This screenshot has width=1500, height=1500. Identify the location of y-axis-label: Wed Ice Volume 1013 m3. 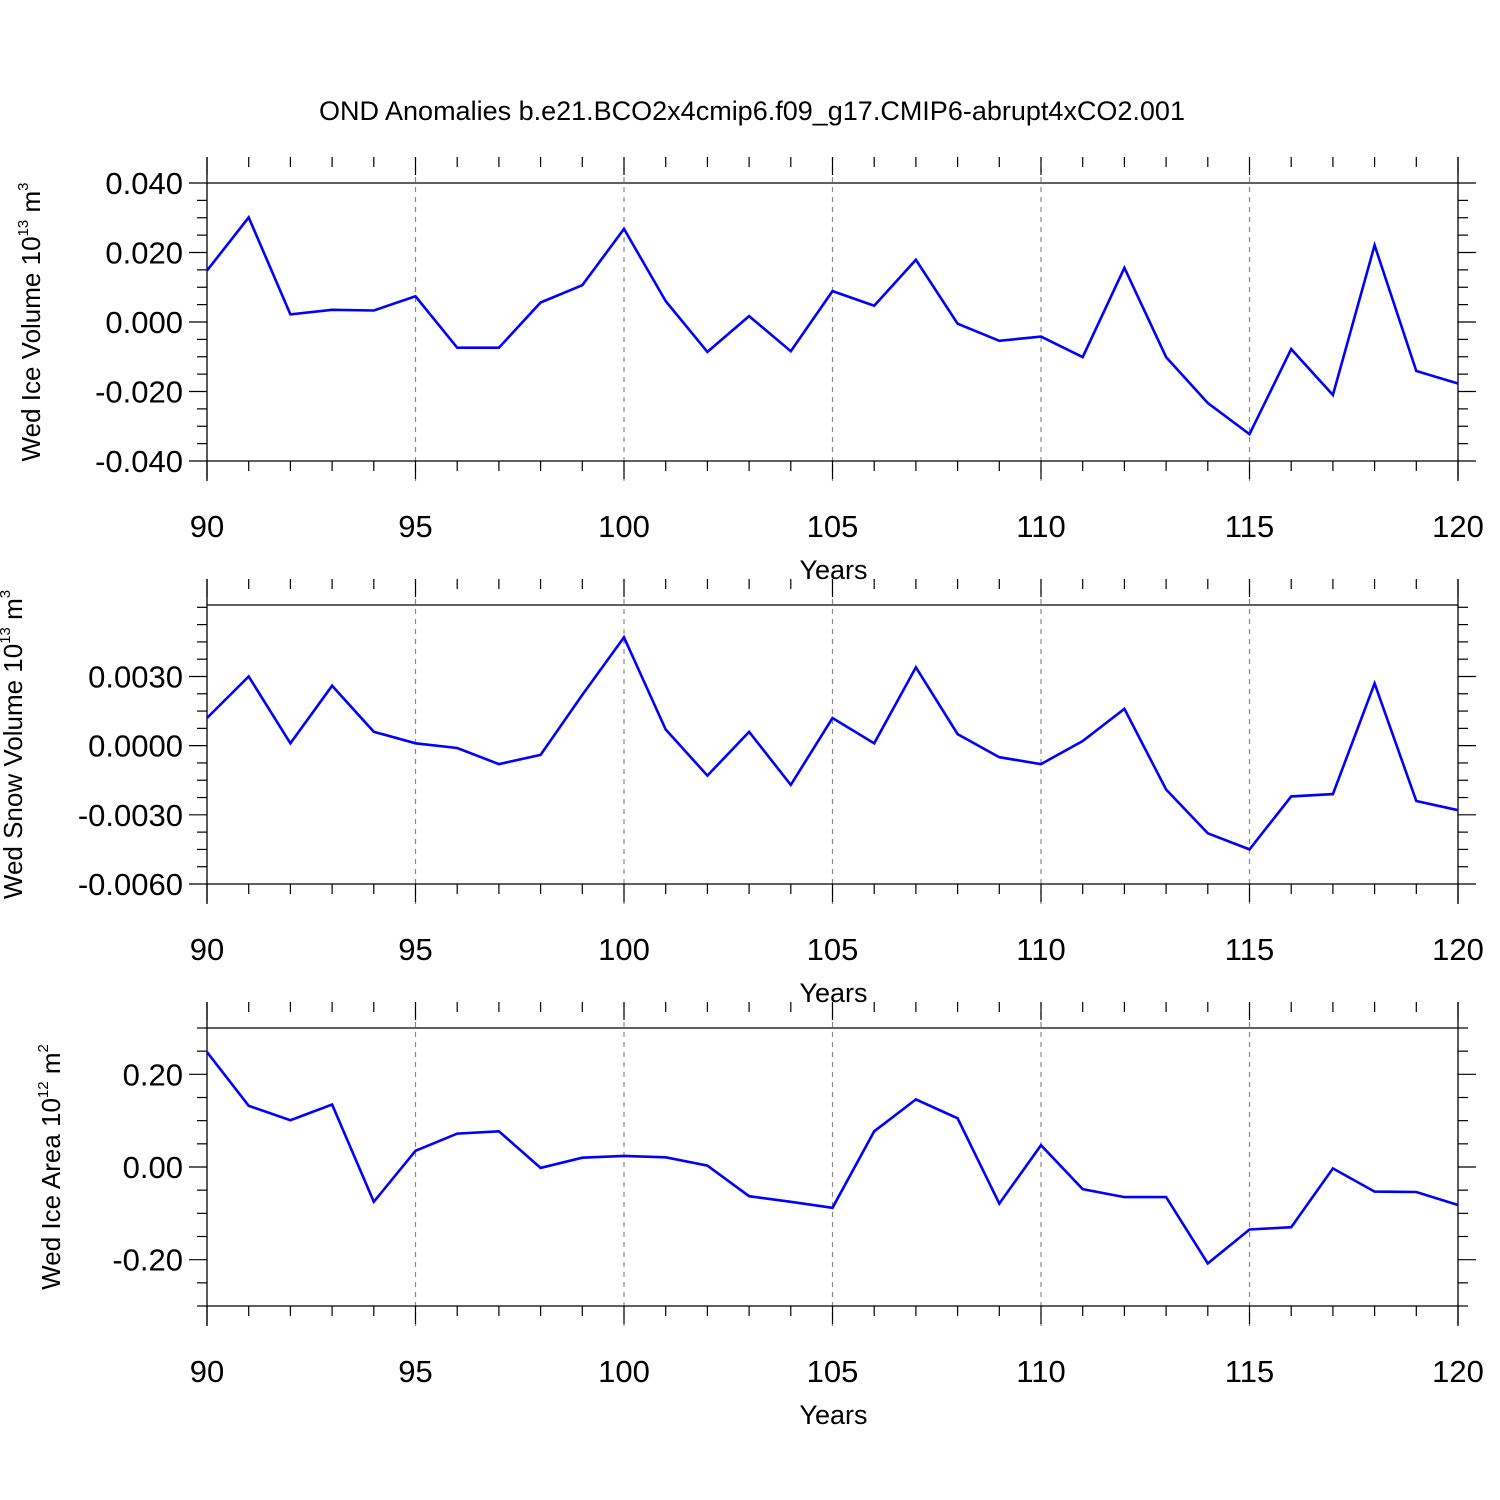
(30, 322).